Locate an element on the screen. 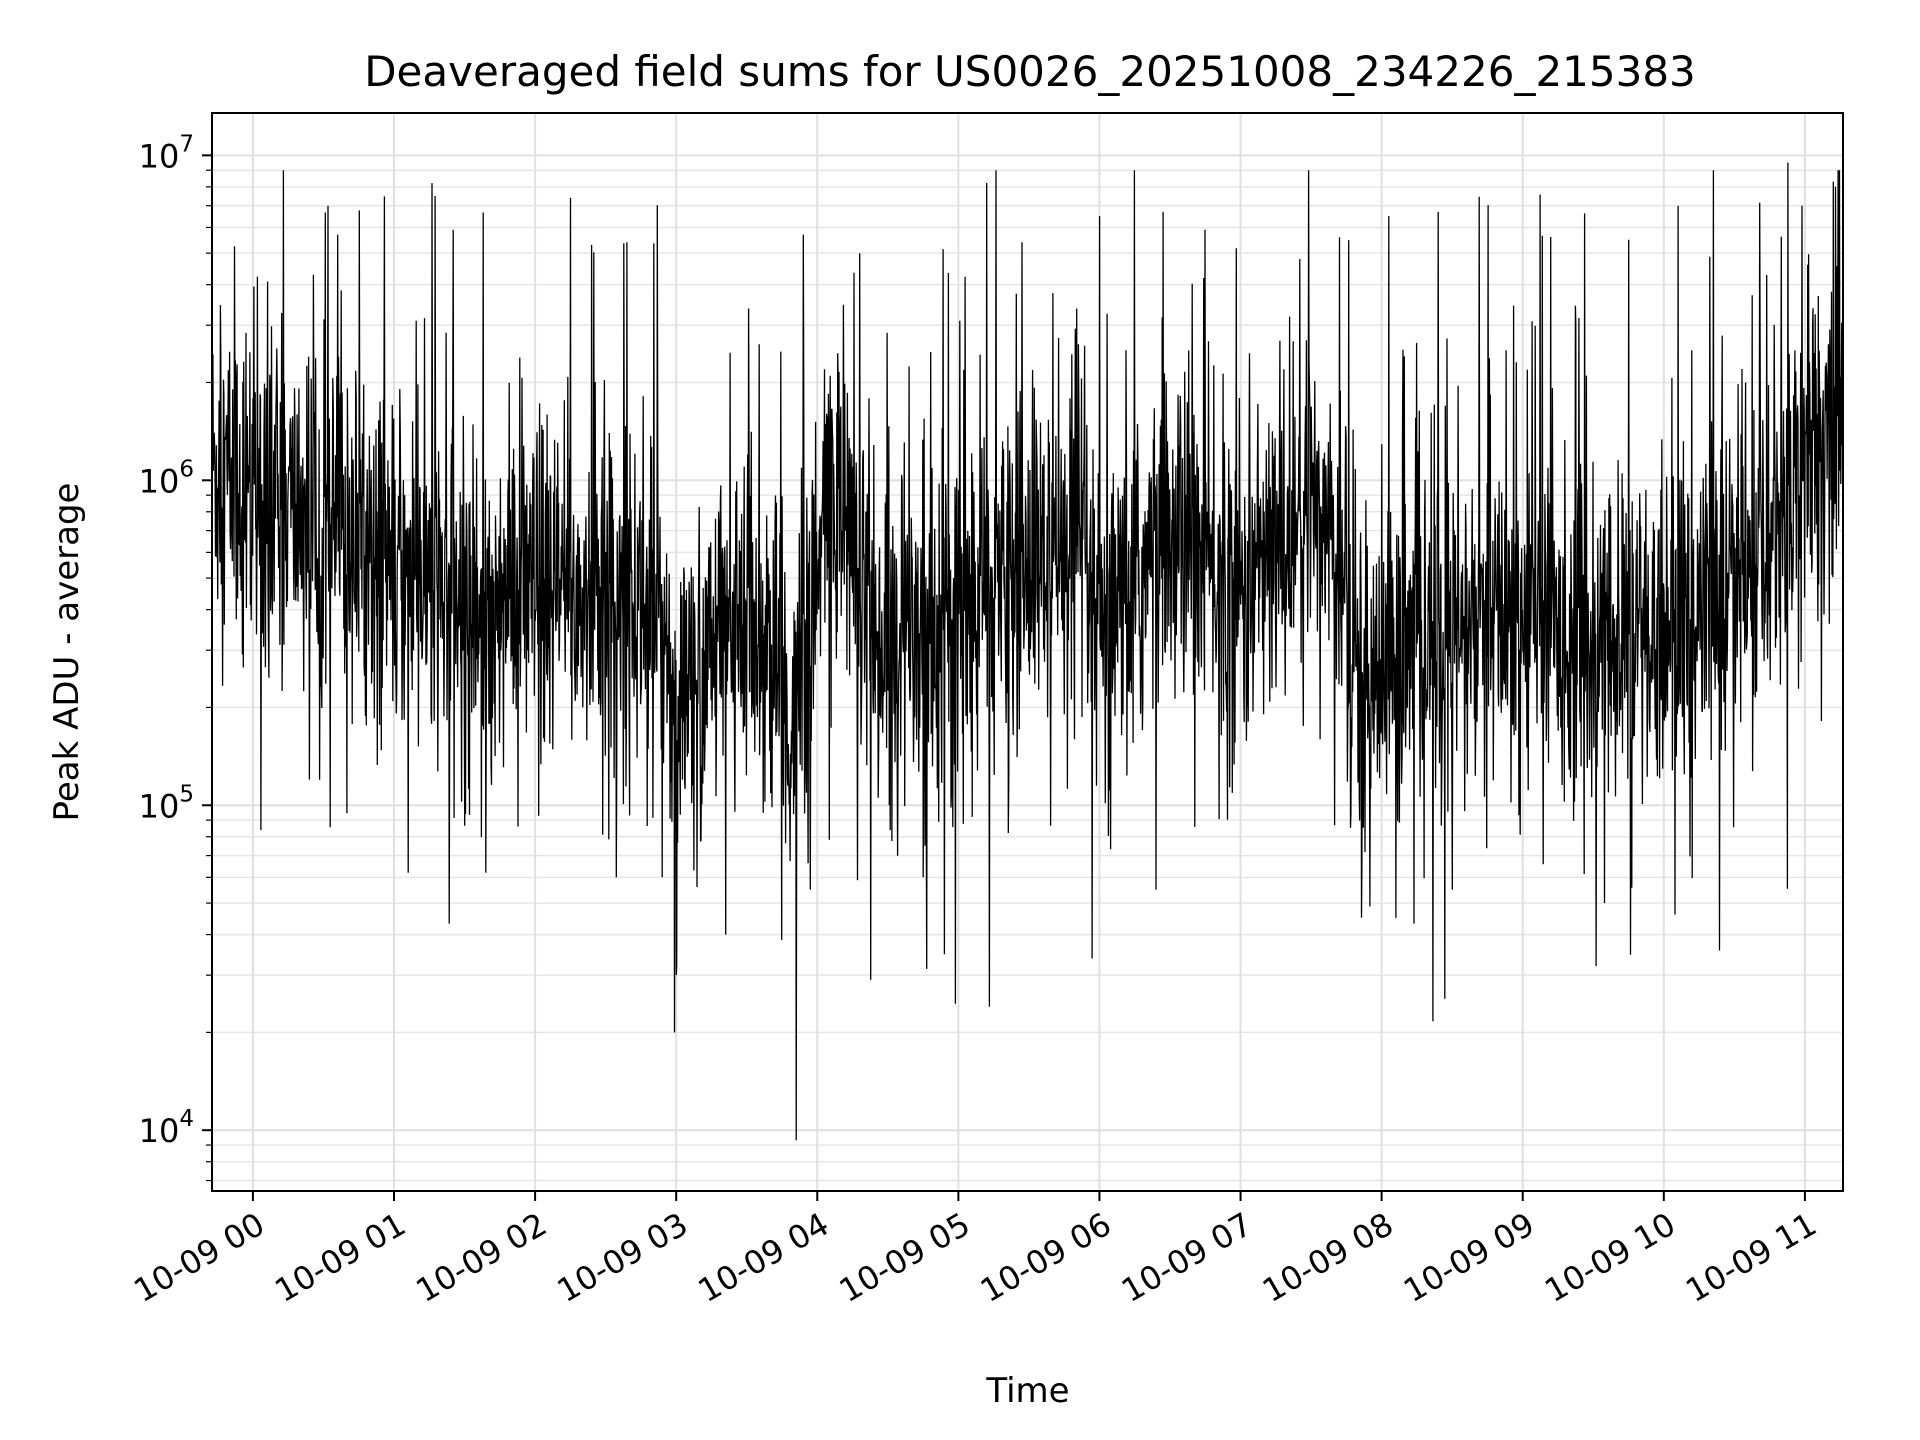  y-axis: 10⁴ 10⁵ 10⁶ 10⁷ is located at coordinates (175, 656).